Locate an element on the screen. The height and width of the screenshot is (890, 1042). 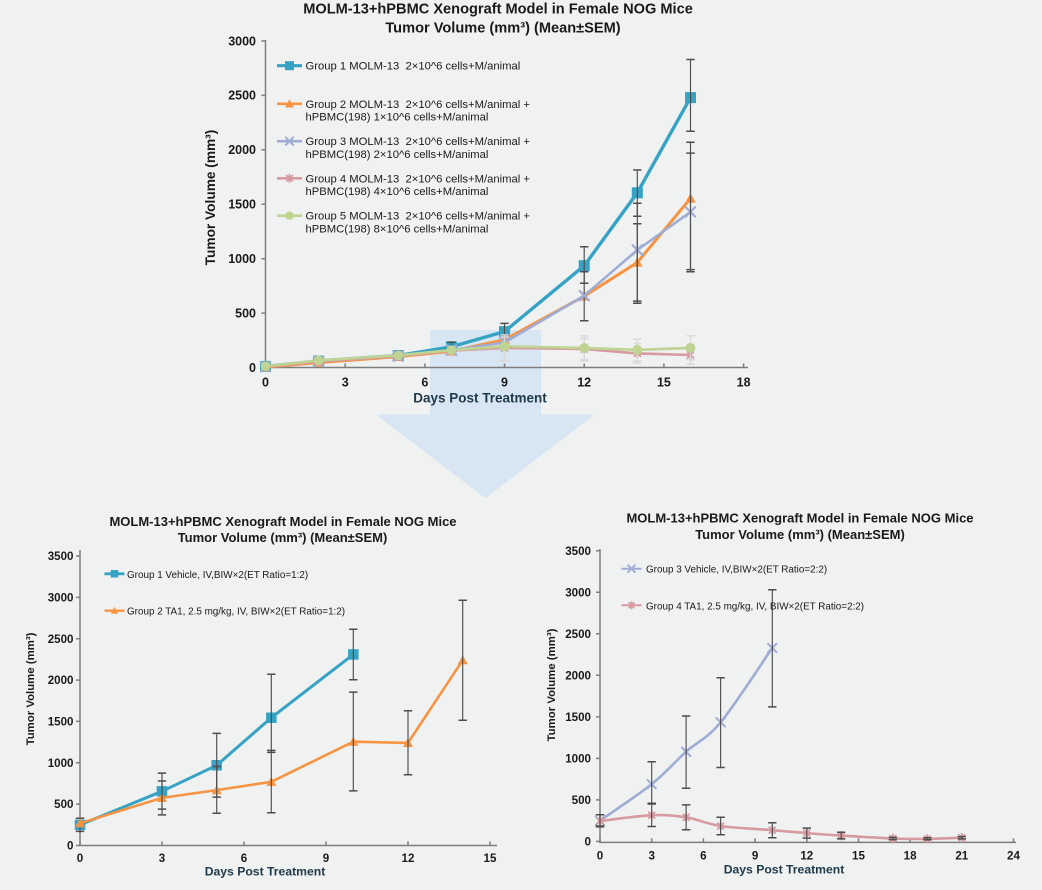
svg-text: 24 is located at coordinates (1013, 856).